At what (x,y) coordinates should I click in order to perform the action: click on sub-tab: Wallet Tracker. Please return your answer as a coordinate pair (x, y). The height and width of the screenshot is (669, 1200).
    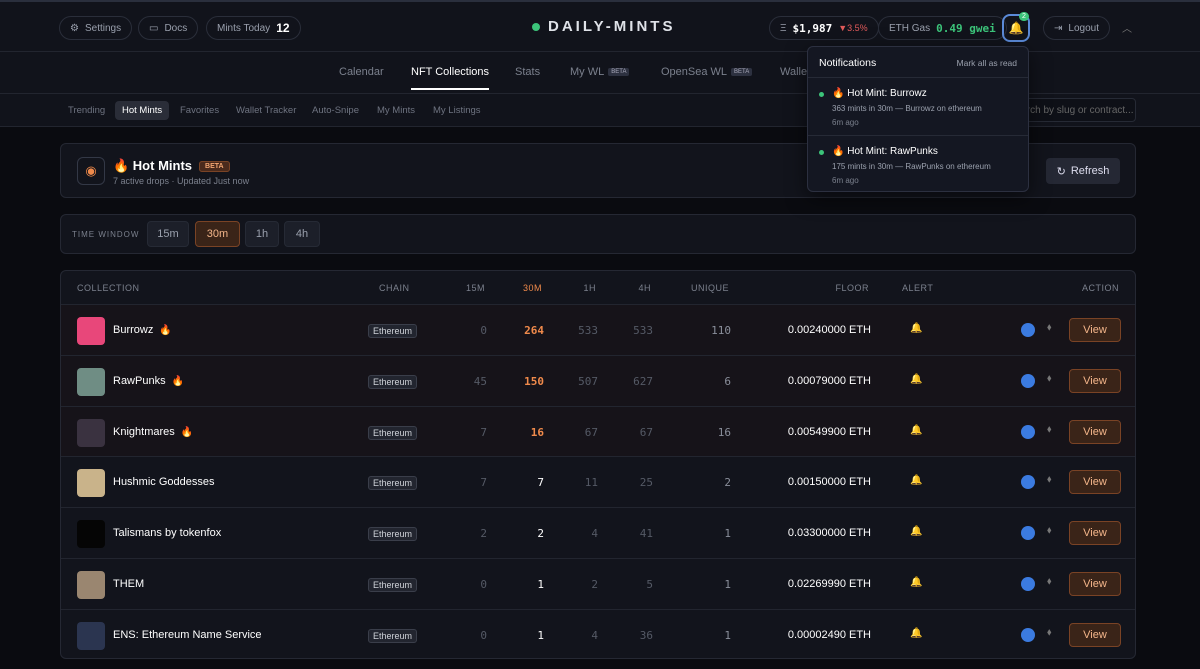
    Looking at the image, I should click on (266, 110).